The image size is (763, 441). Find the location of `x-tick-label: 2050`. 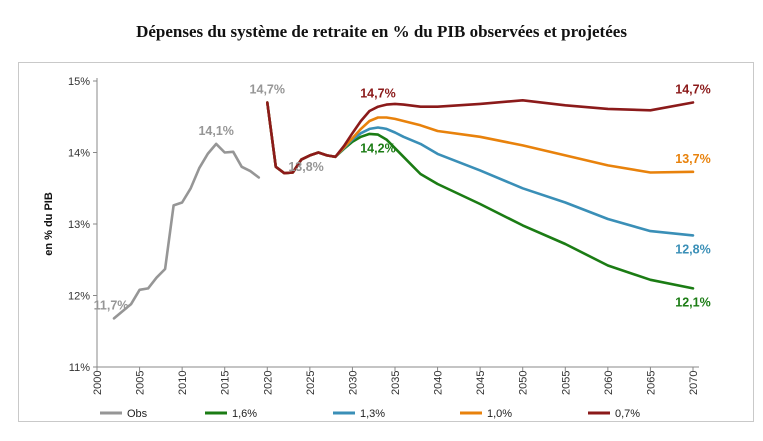

x-tick-label: 2050 is located at coordinates (524, 383).